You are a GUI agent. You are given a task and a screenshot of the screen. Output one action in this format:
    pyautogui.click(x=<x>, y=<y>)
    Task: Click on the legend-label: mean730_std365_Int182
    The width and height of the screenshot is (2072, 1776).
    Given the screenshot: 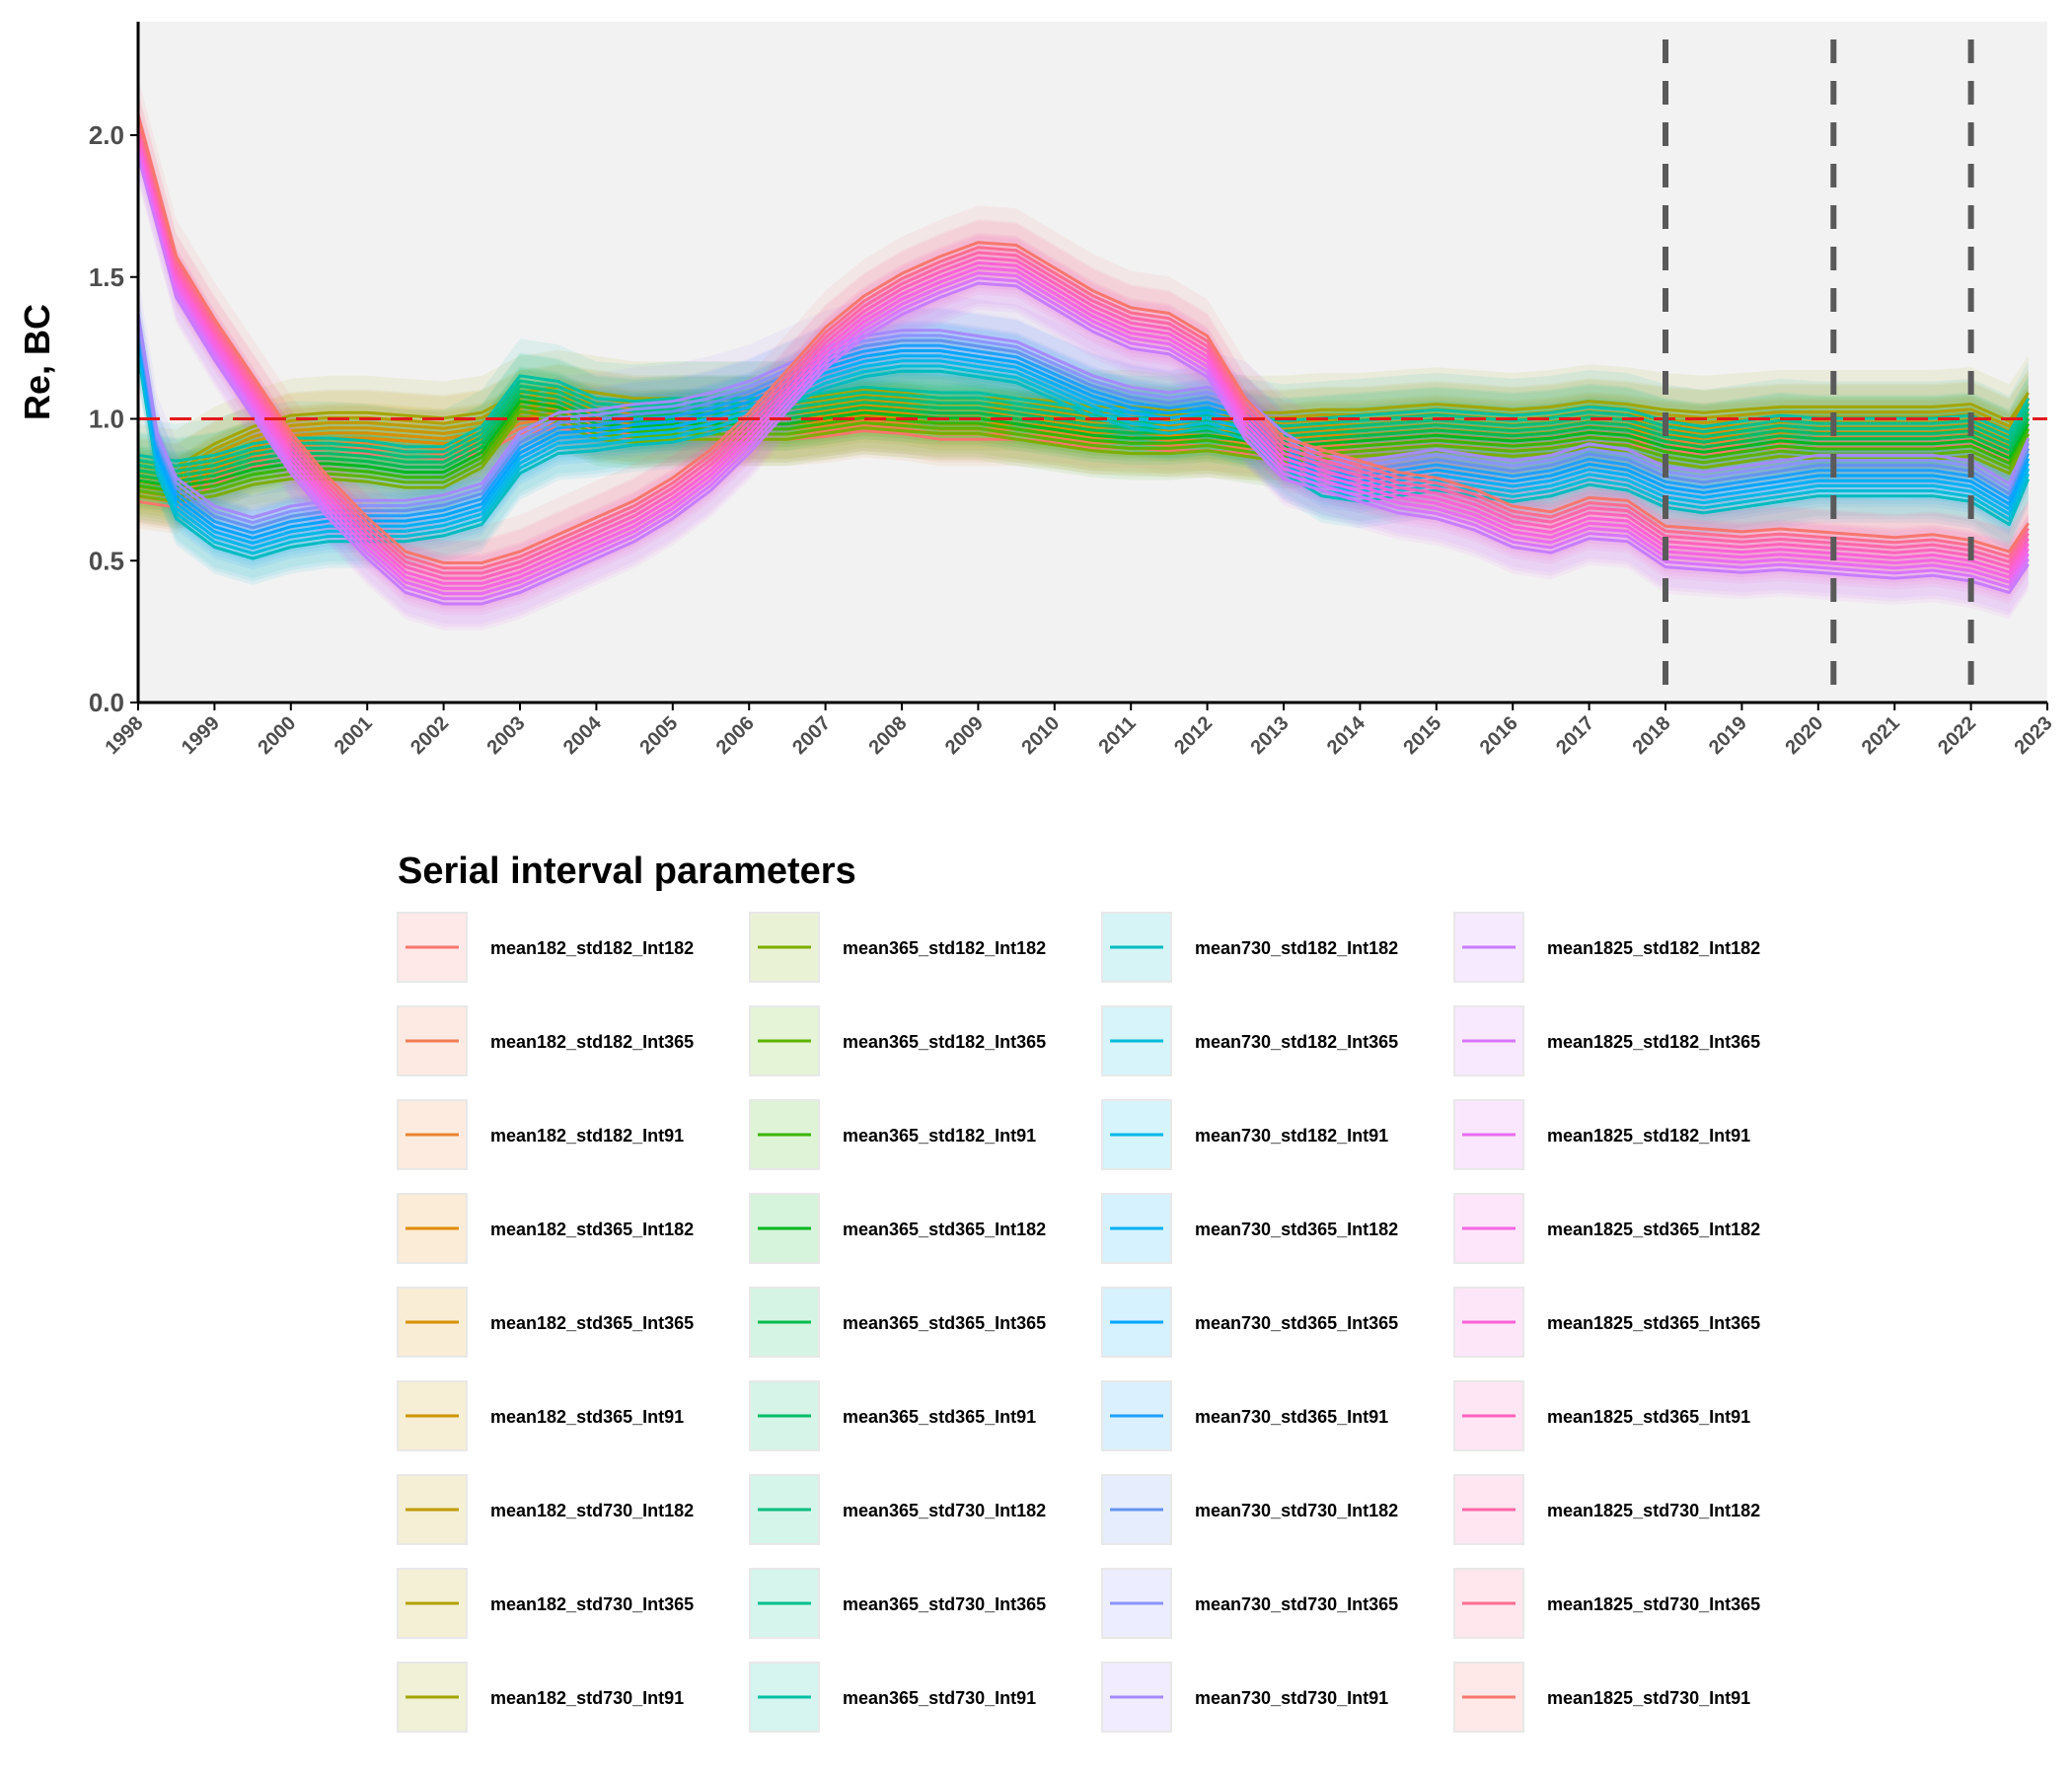 What is the action you would take?
    pyautogui.click(x=1297, y=1230)
    